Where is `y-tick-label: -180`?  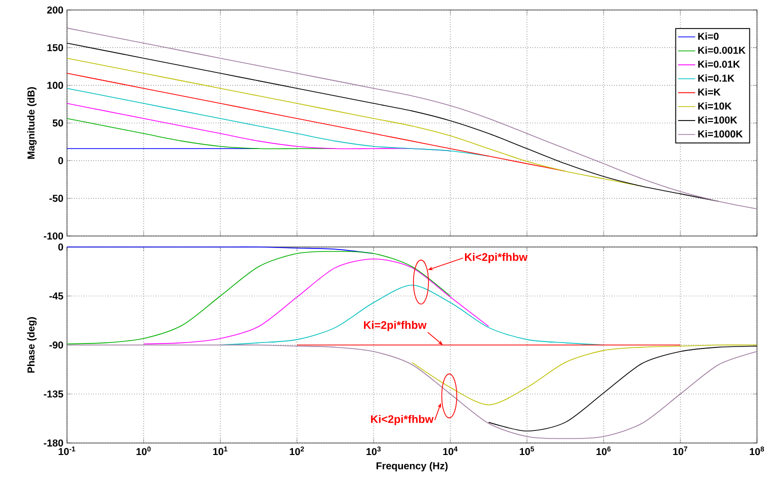
y-tick-label: -180 is located at coordinates (54, 443).